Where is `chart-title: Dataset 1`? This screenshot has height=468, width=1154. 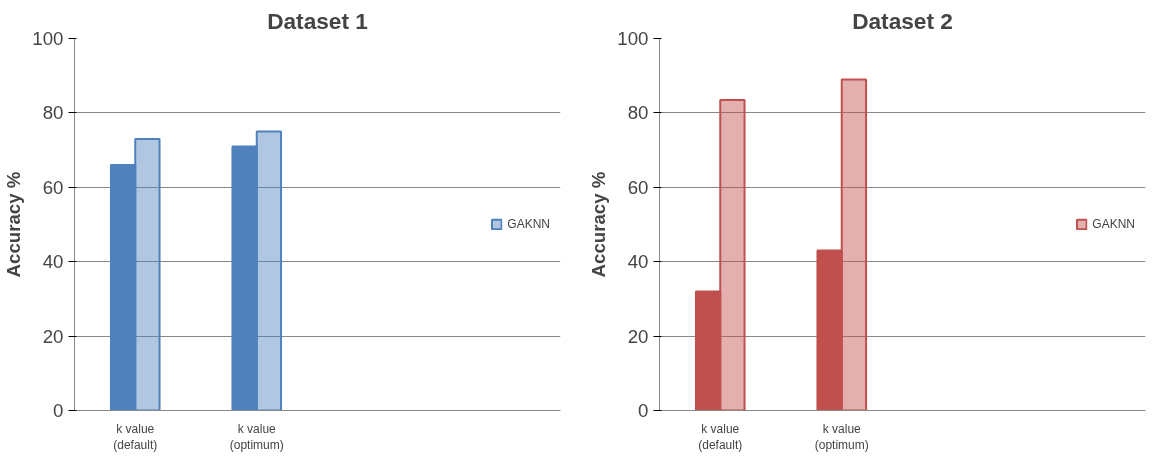
chart-title: Dataset 1 is located at coordinates (317, 20).